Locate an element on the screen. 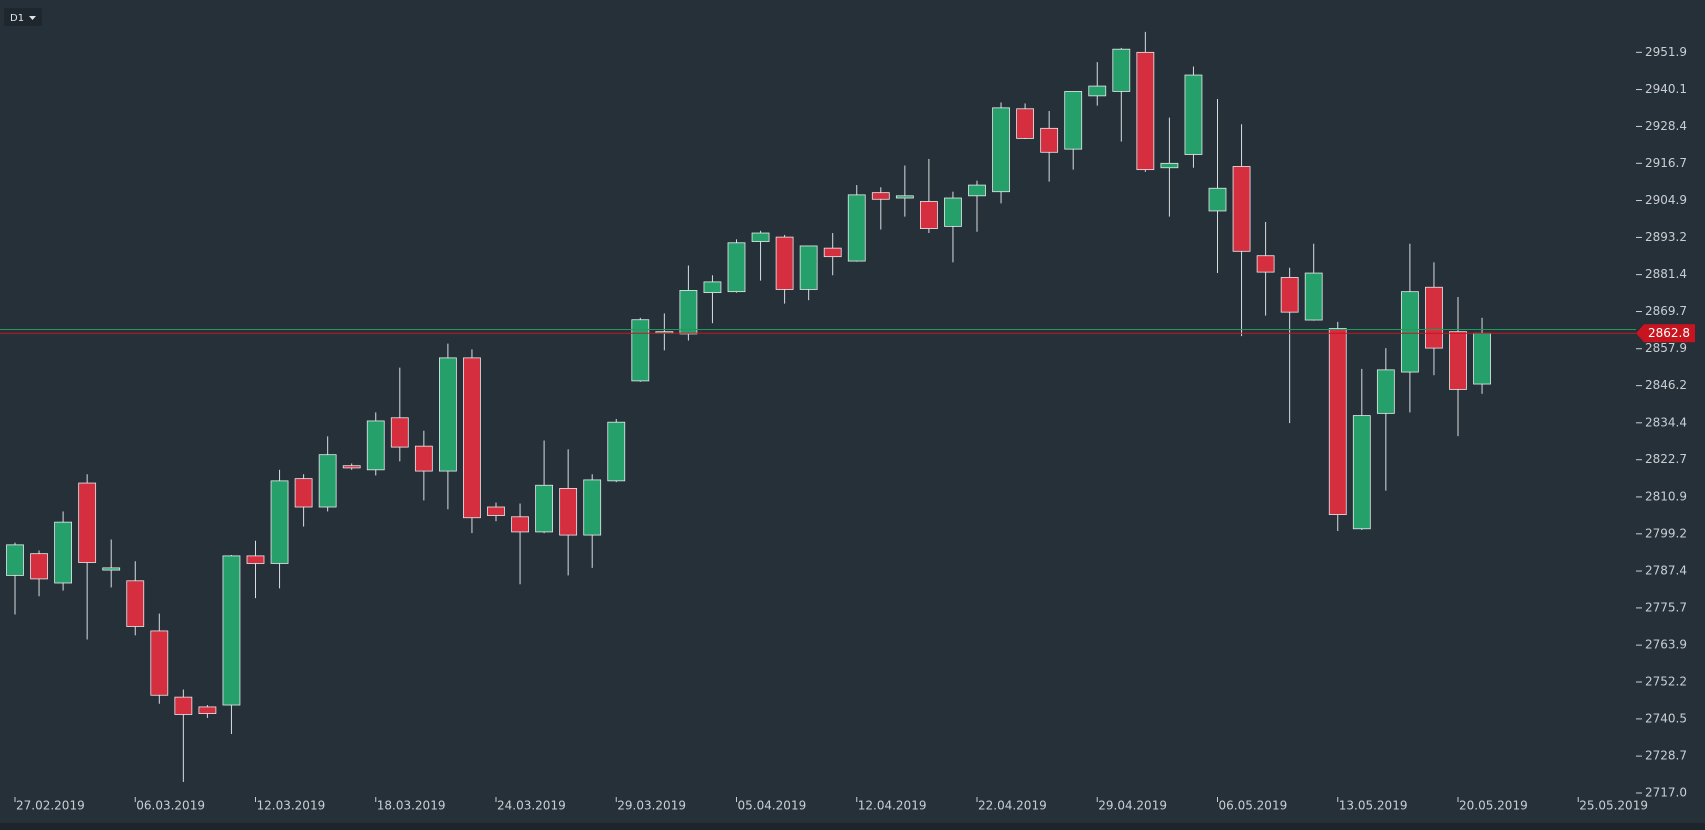 The image size is (1705, 830). y-tick-label: 2916.7 is located at coordinates (1666, 163).